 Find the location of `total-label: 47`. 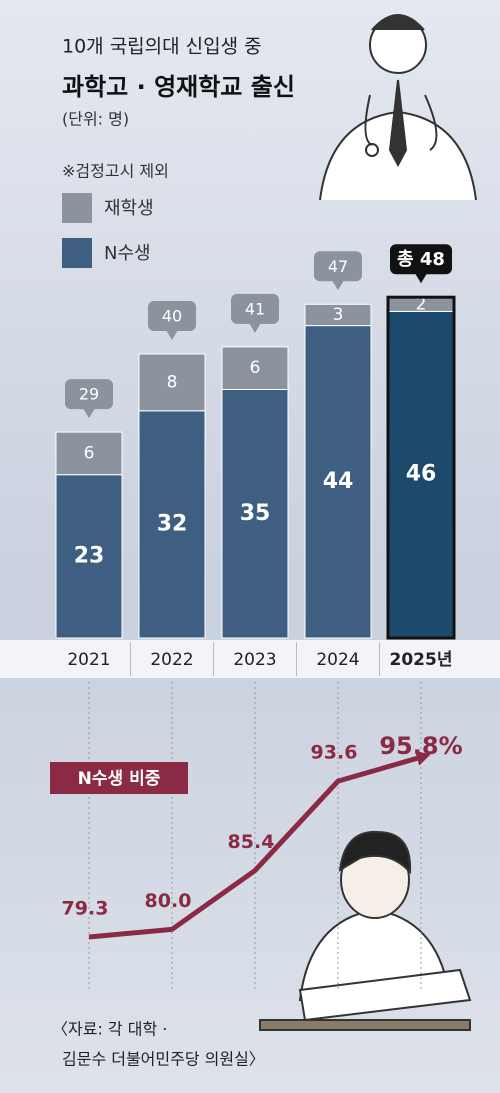

total-label: 47 is located at coordinates (338, 266).